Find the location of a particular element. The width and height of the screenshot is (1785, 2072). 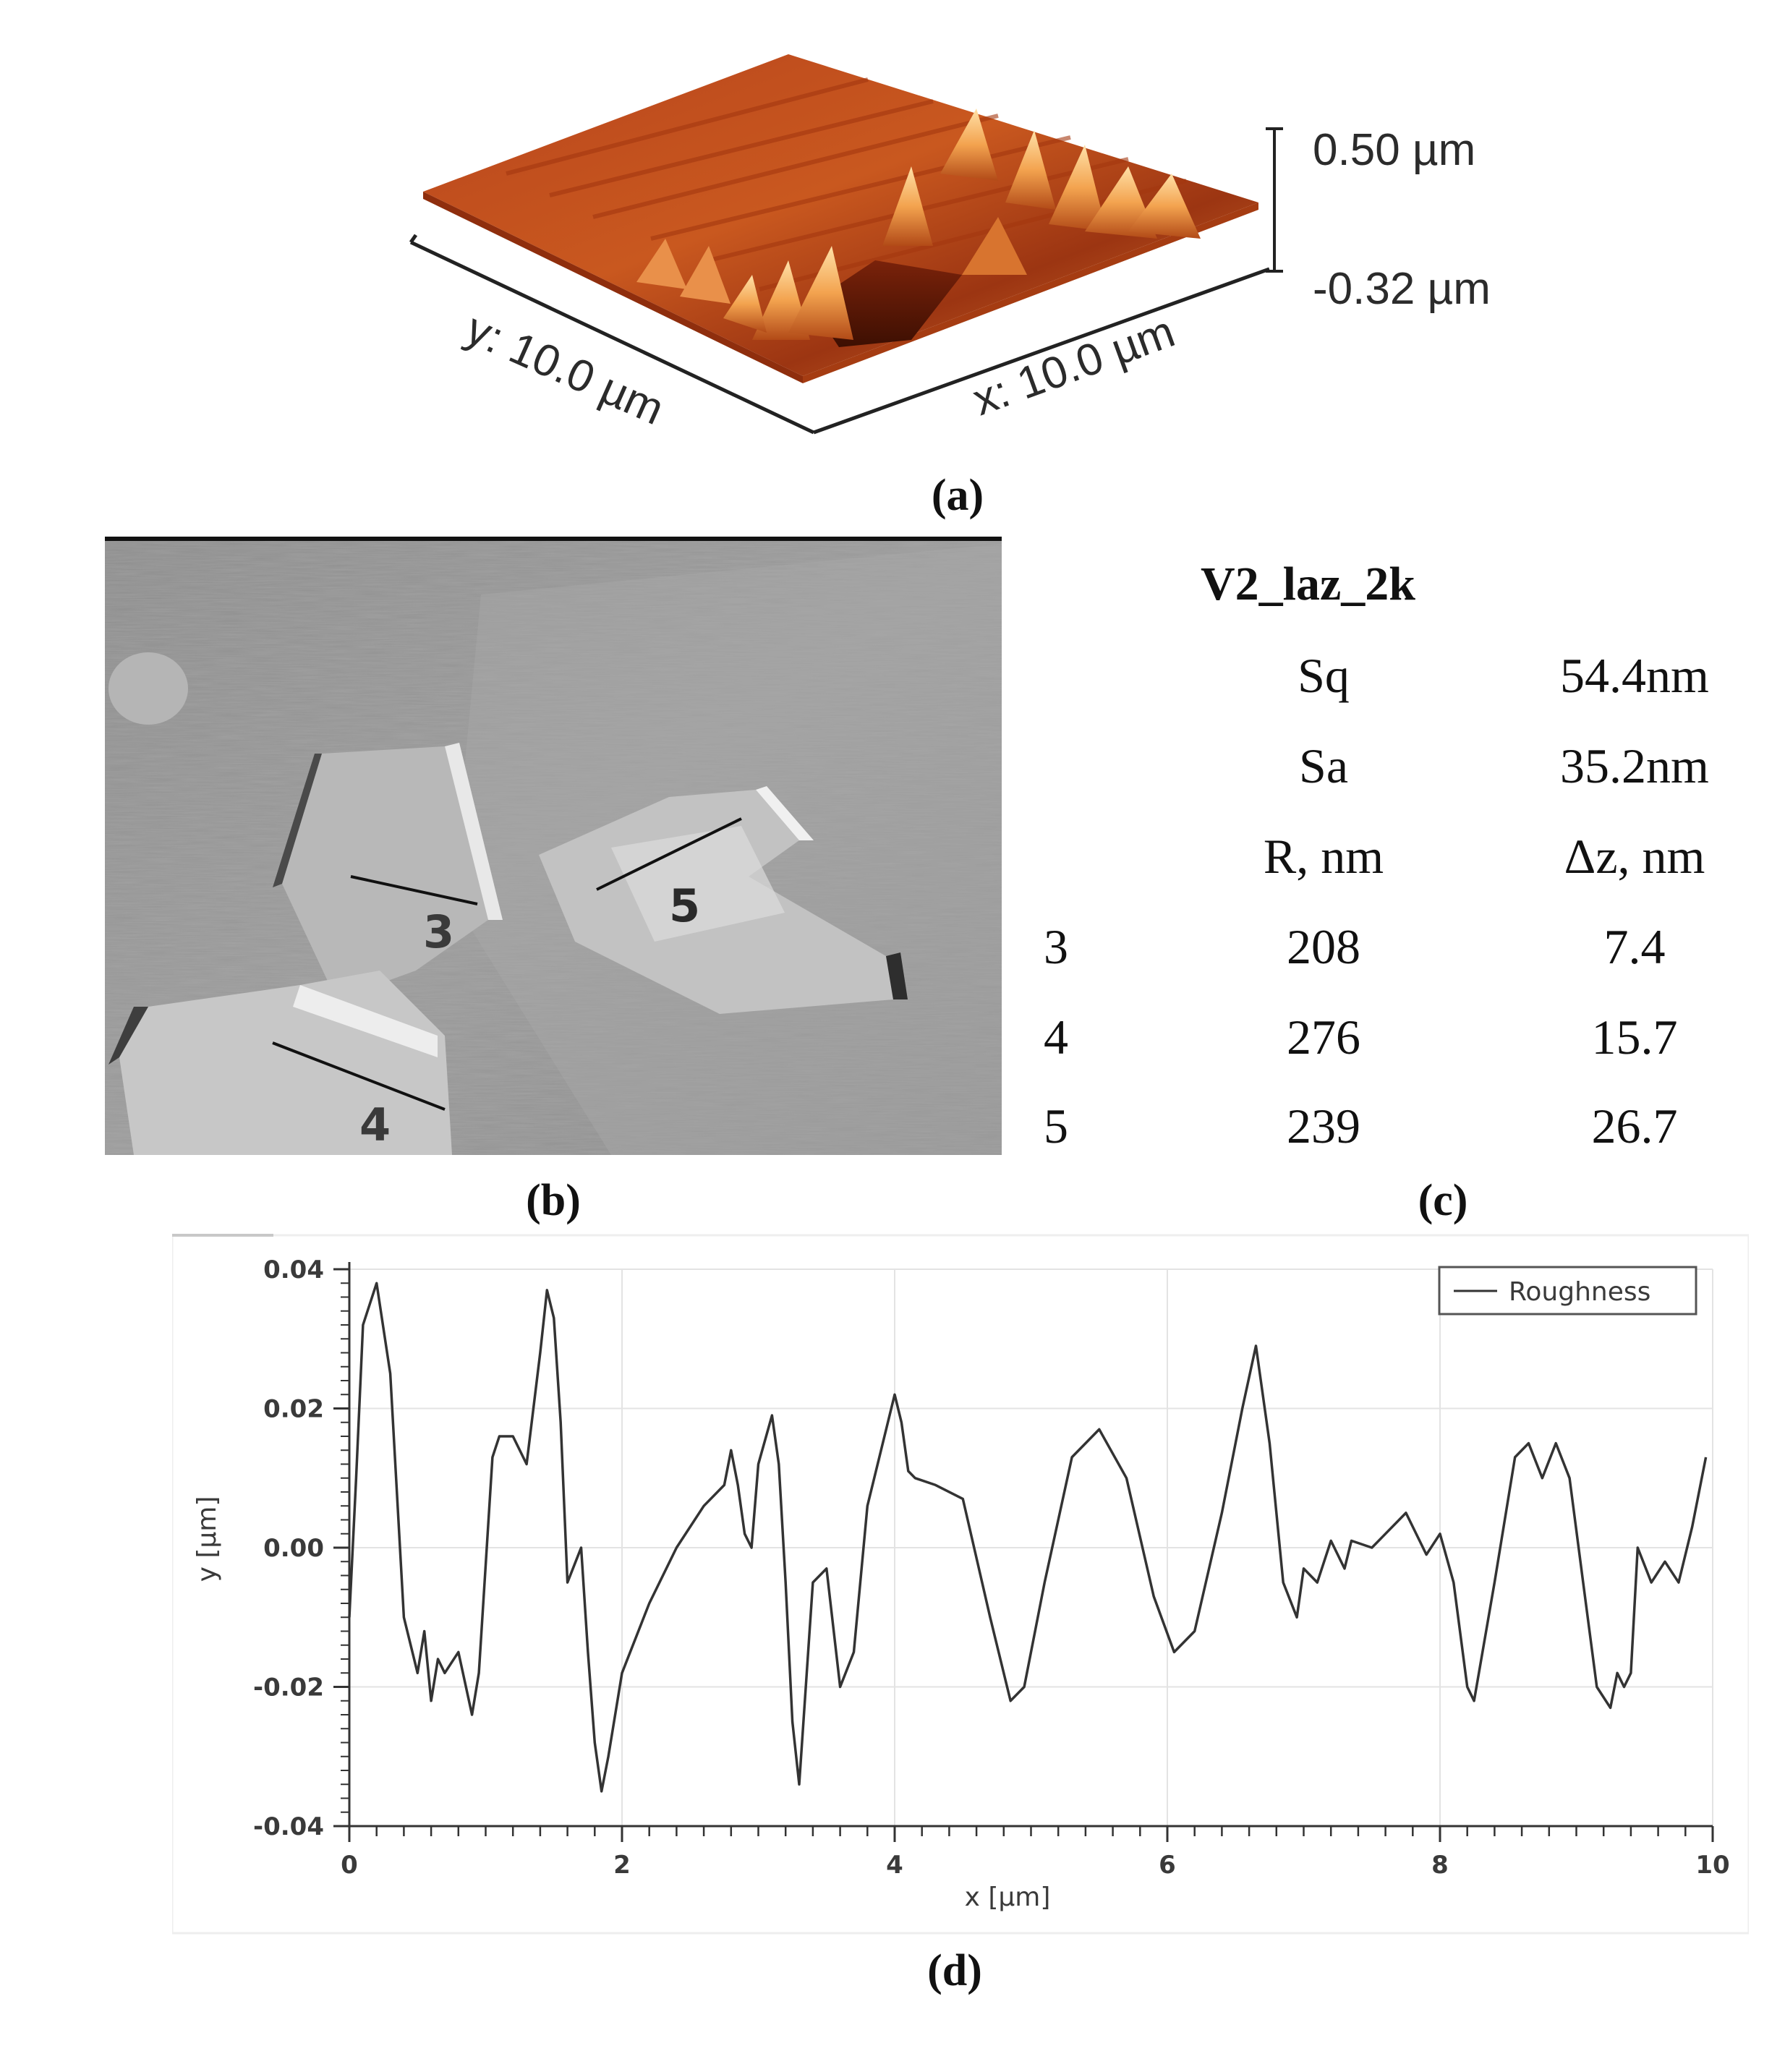

row-5-id: 5 is located at coordinates (1056, 1126).